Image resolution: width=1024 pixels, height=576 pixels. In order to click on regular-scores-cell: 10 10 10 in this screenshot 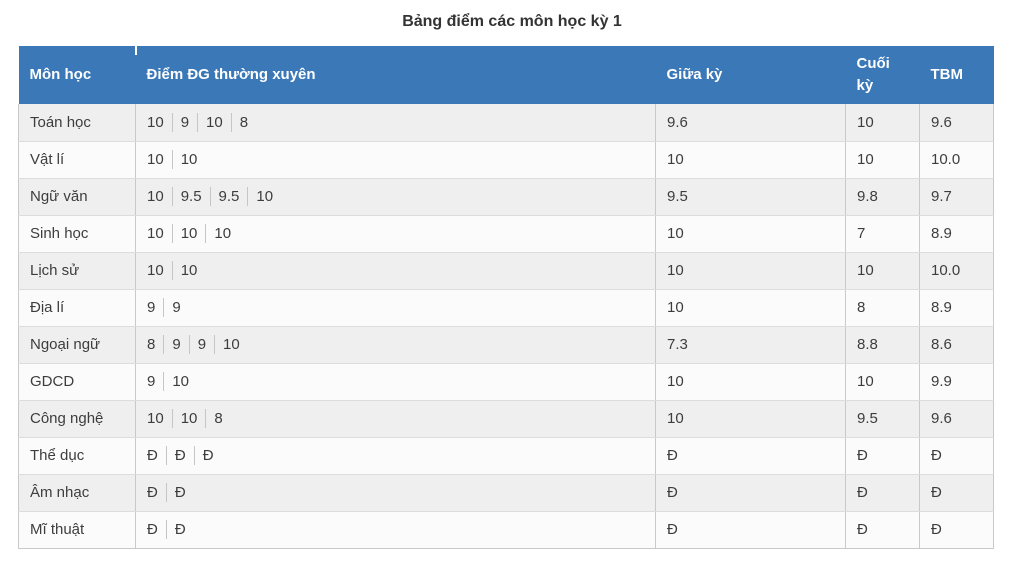, I will do `click(395, 234)`.